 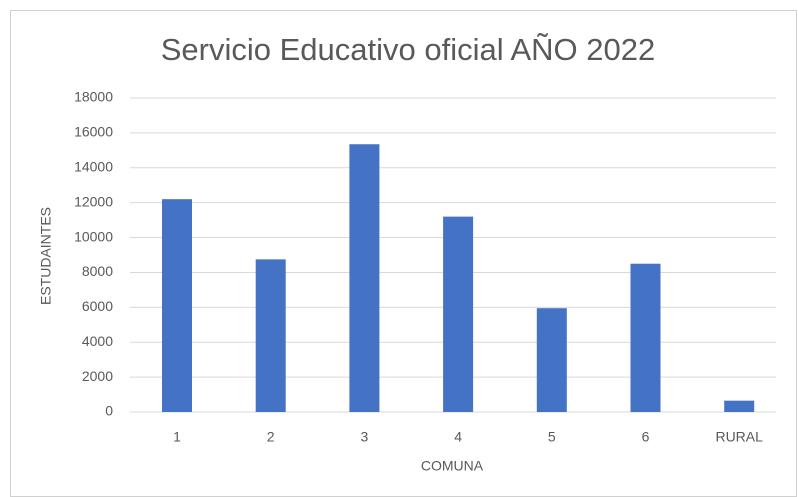 I want to click on y-tick-label: 16000, so click(x=93, y=132).